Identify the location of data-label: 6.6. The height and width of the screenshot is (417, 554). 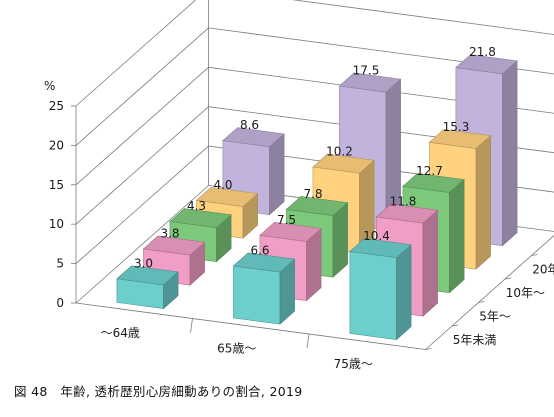
(259, 250).